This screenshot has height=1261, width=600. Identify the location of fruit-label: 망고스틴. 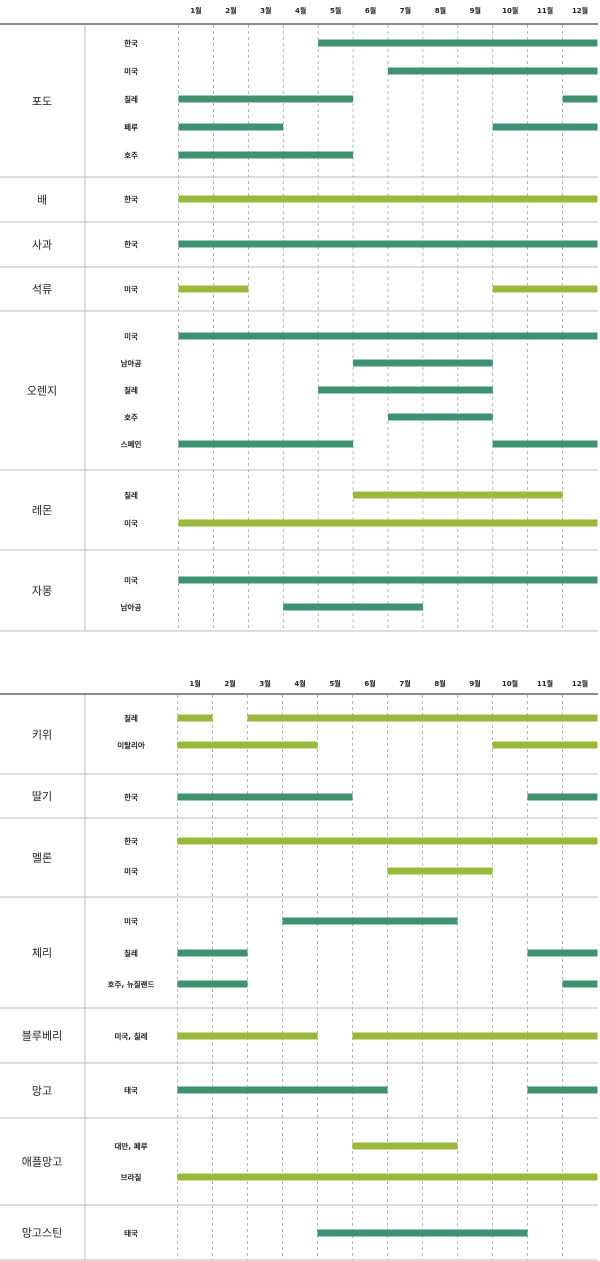
(42, 1233).